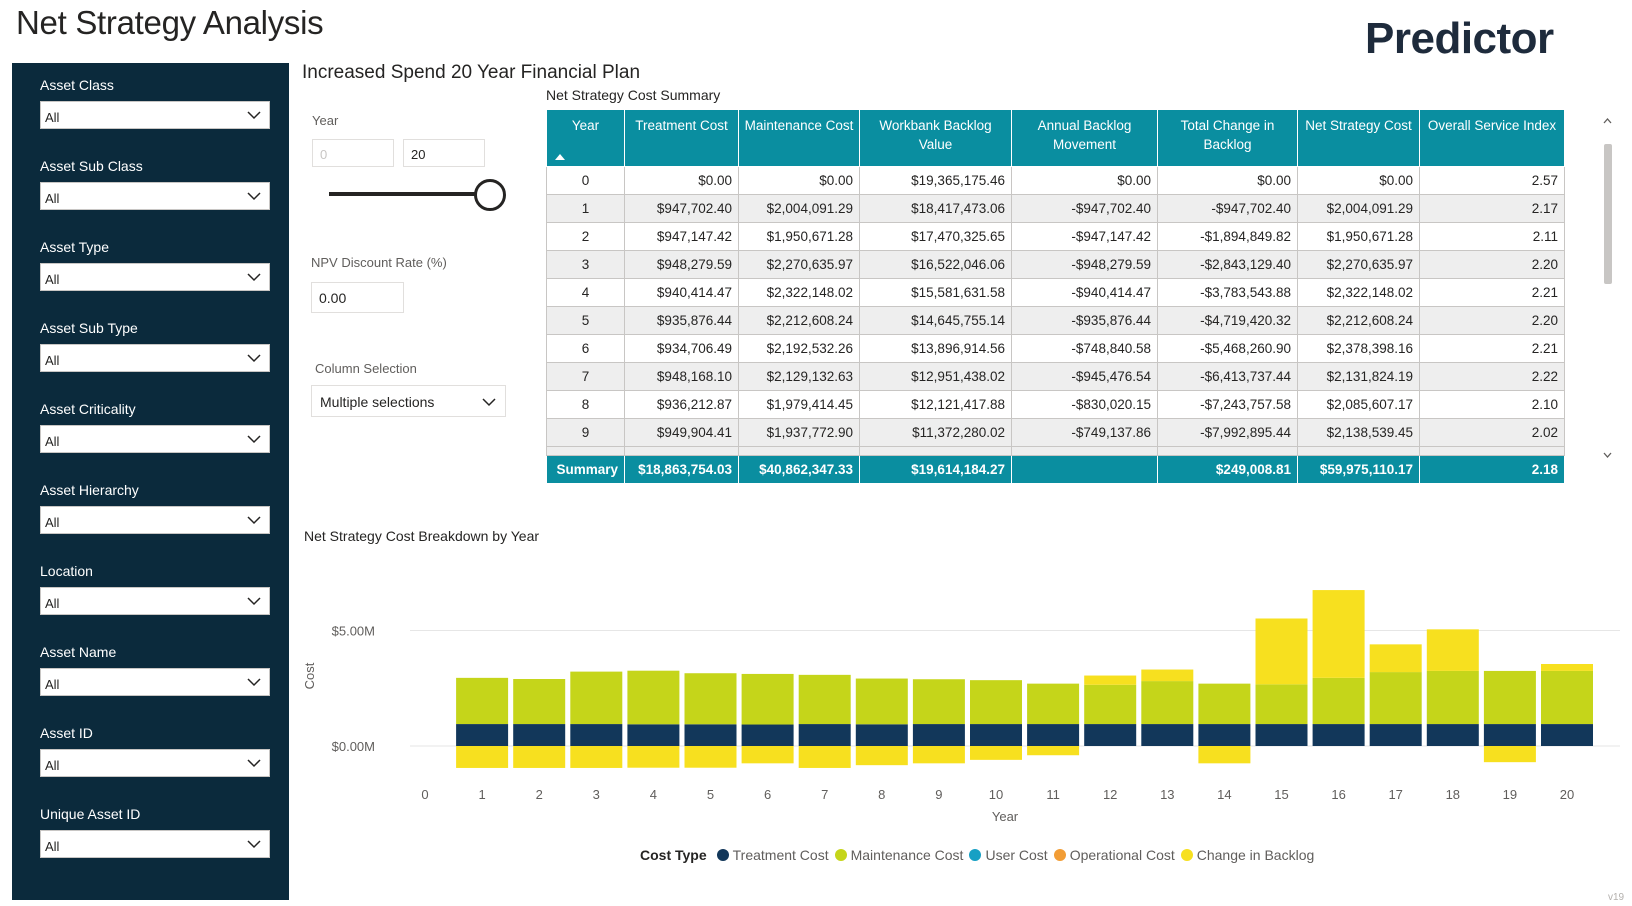  What do you see at coordinates (1492, 292) in the screenshot?
I see `cell-overall-service-index: 2.21` at bounding box center [1492, 292].